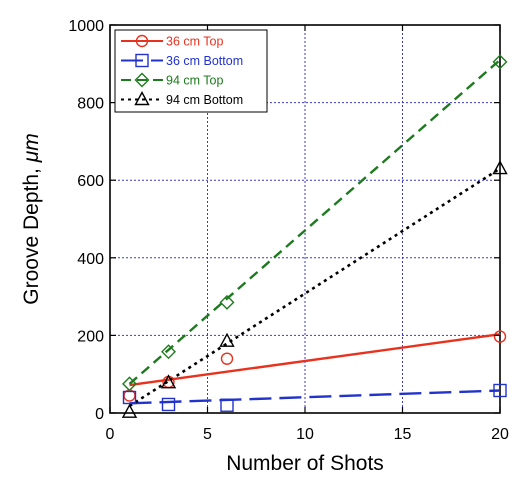 The image size is (515, 479). Describe the element at coordinates (207, 434) in the screenshot. I see `x-tick-label: 5` at that location.